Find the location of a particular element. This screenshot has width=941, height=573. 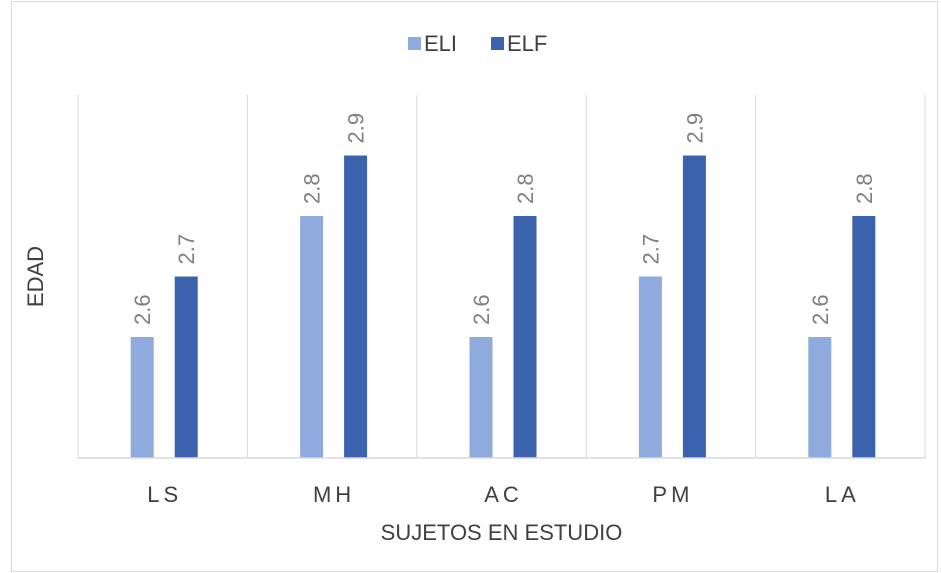

data-label-eli-la: 2.6 is located at coordinates (820, 309).